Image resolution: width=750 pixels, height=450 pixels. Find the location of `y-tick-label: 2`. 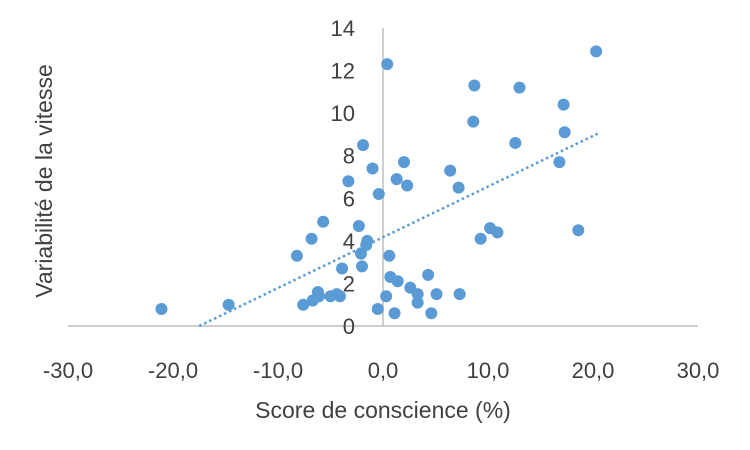

y-tick-label: 2 is located at coordinates (349, 283).